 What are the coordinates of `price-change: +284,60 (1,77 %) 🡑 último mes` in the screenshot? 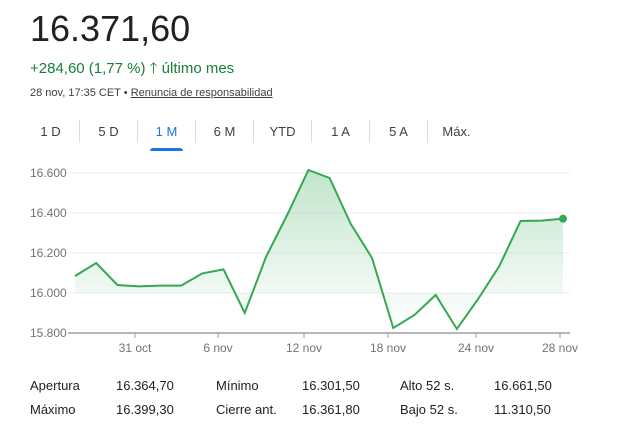 It's located at (132, 70).